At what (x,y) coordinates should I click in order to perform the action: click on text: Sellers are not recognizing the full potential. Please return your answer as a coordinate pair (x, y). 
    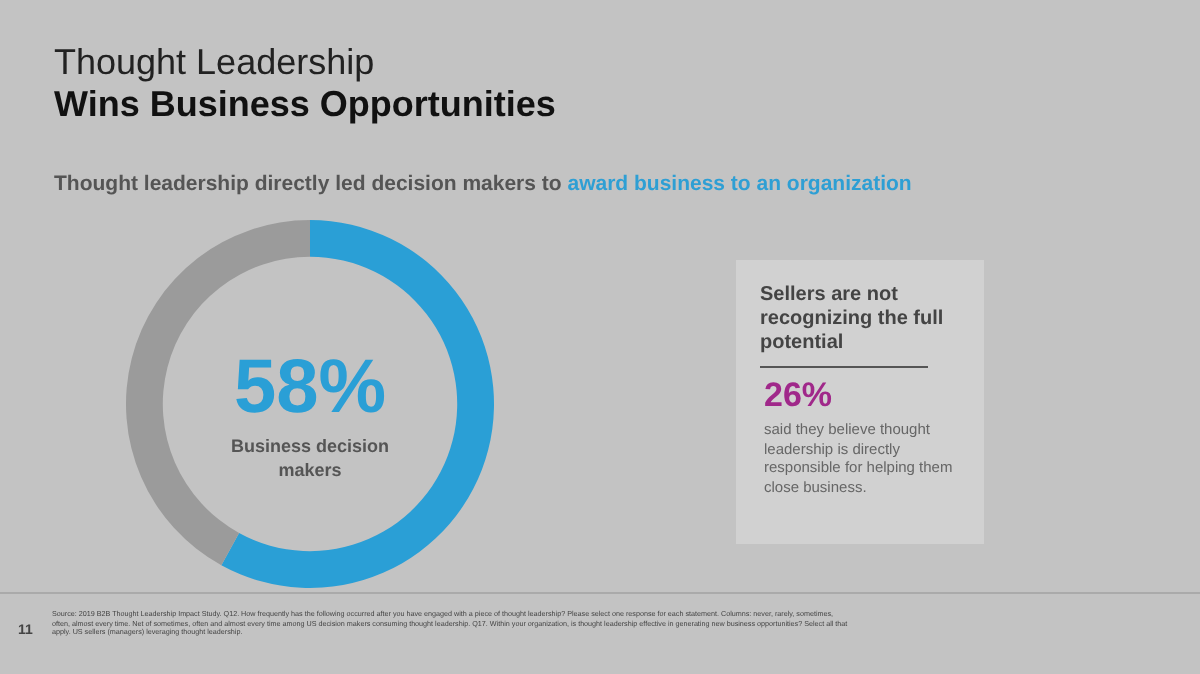
    Looking at the image, I should click on (853, 320).